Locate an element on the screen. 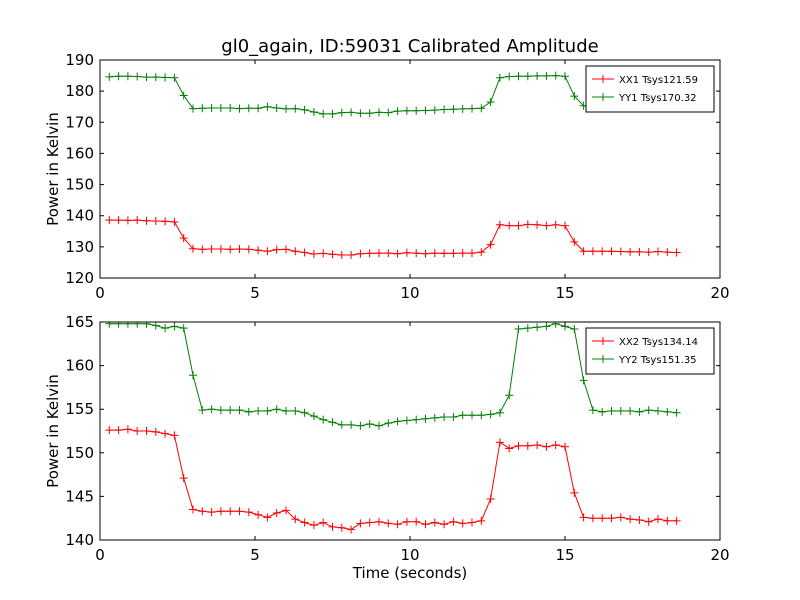  y-tick-label: 155 is located at coordinates (79, 409).